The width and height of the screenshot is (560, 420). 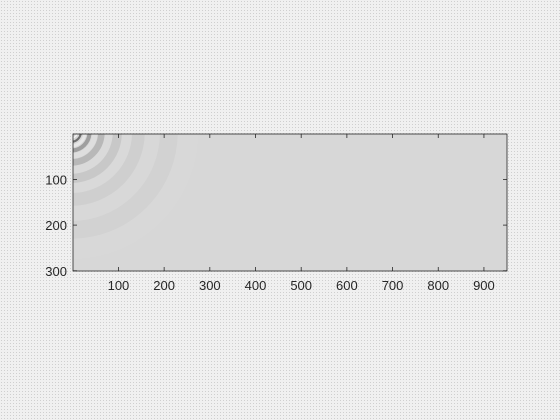 What do you see at coordinates (119, 285) in the screenshot?
I see `x-tick-label: 100` at bounding box center [119, 285].